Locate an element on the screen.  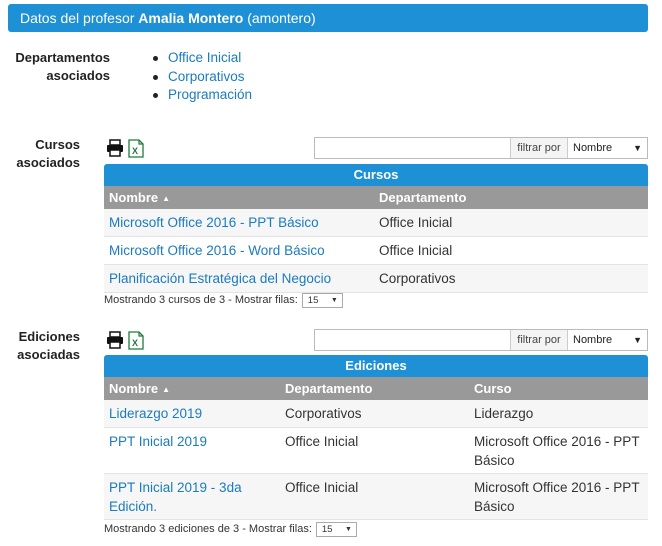
edicion-link-wrap: PPT Inicial 2019 - 3da Edición. is located at coordinates (192, 499).